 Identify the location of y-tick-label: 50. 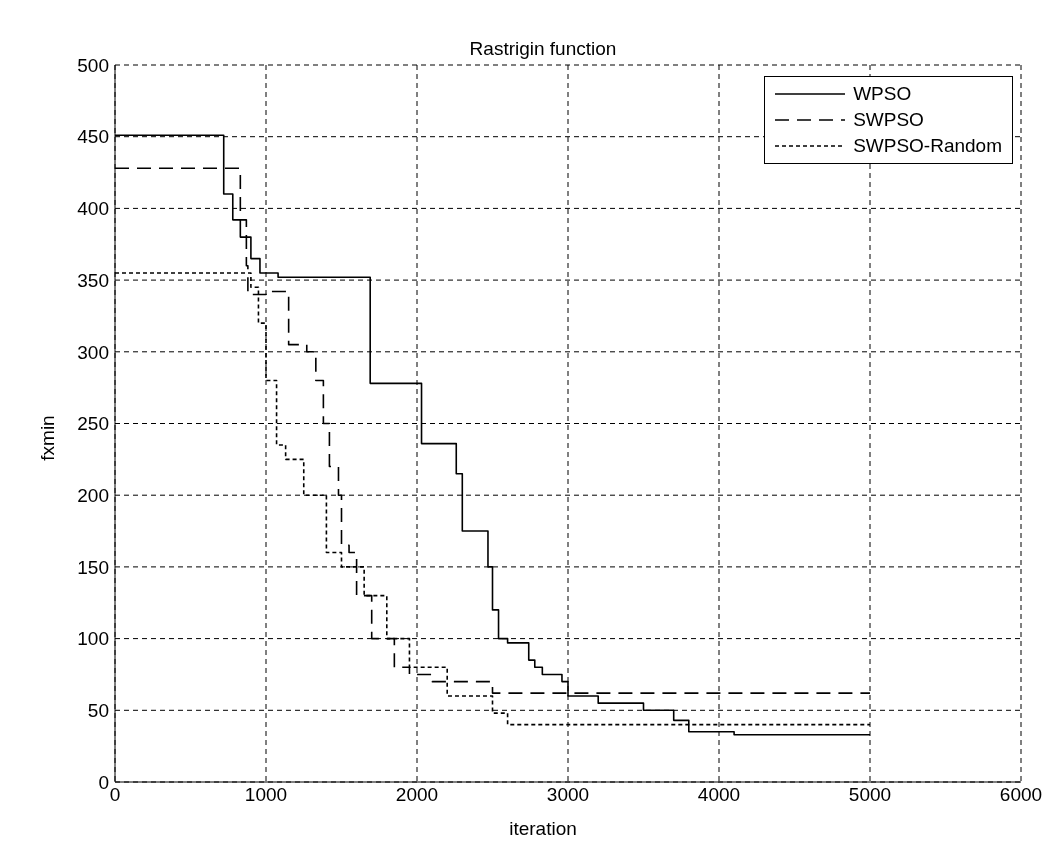
(98, 711).